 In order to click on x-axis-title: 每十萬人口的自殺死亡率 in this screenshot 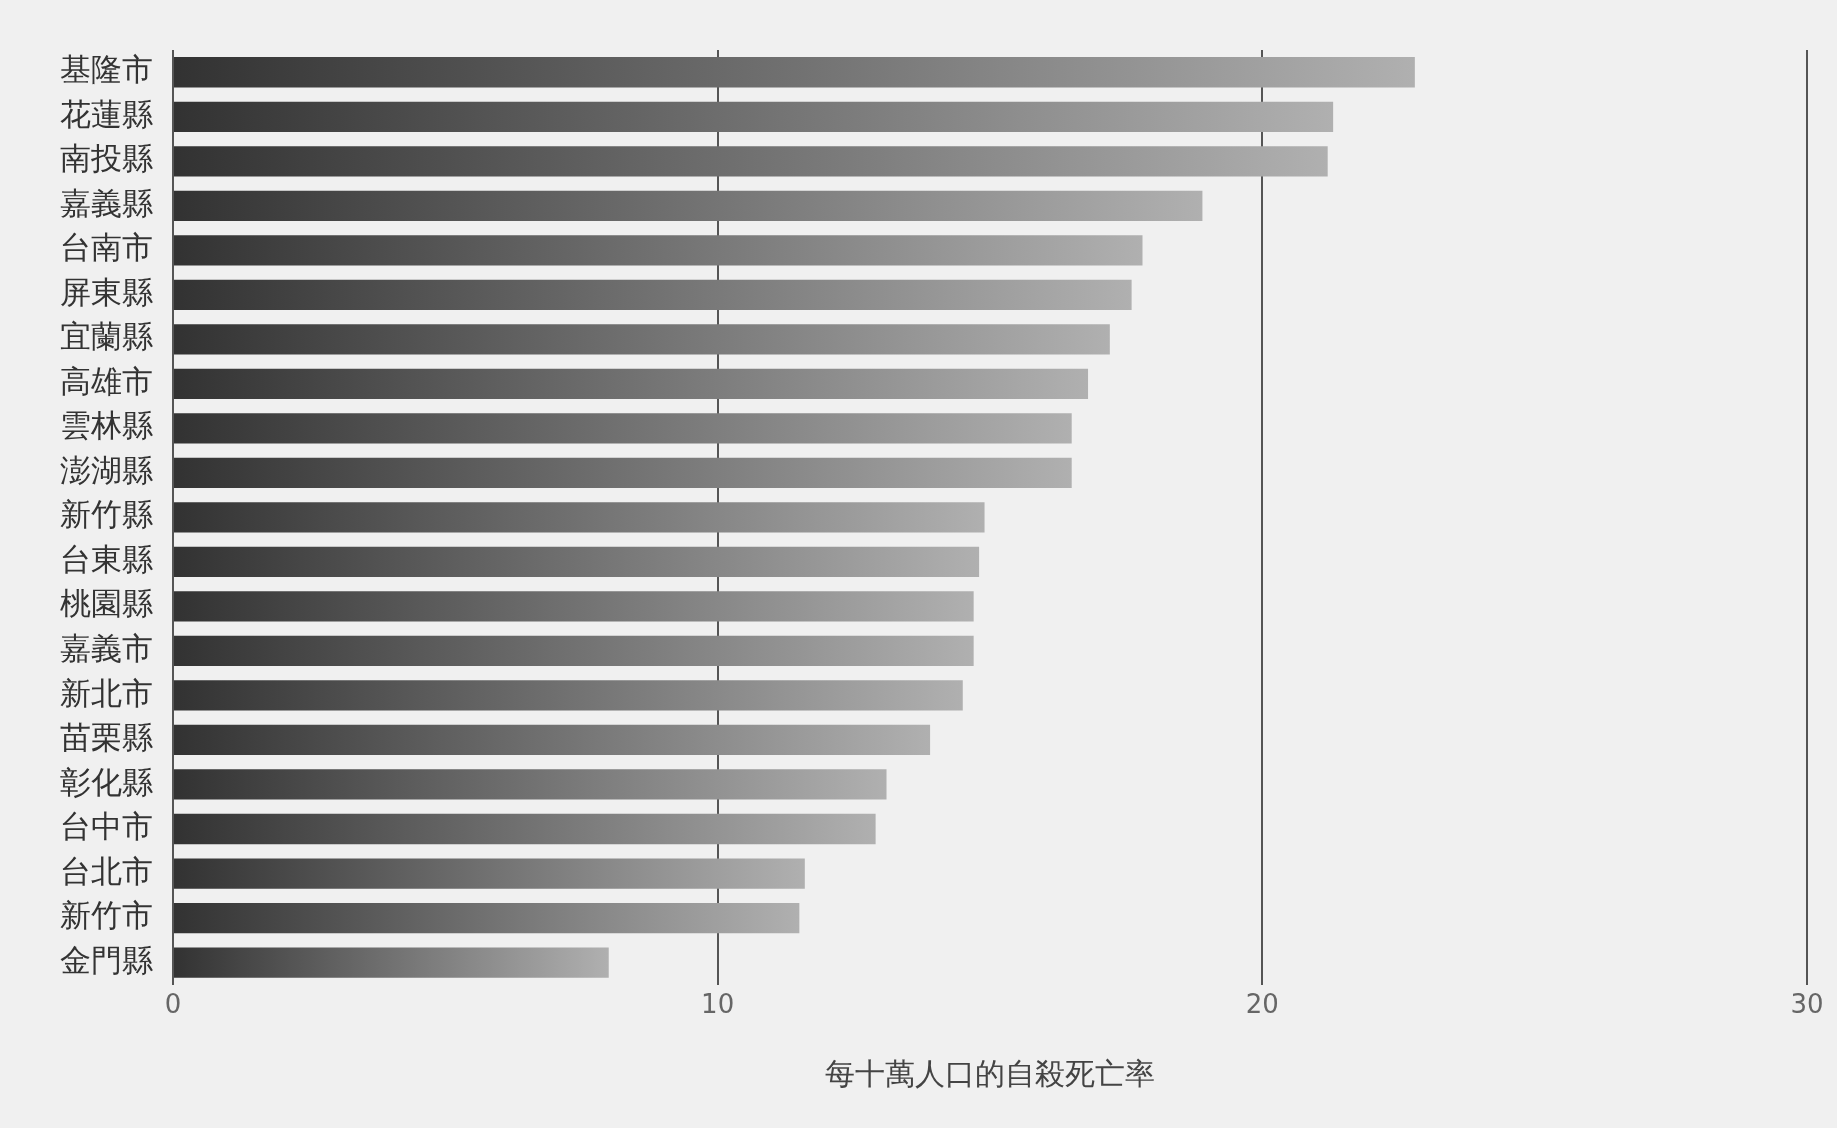, I will do `click(990, 1073)`.